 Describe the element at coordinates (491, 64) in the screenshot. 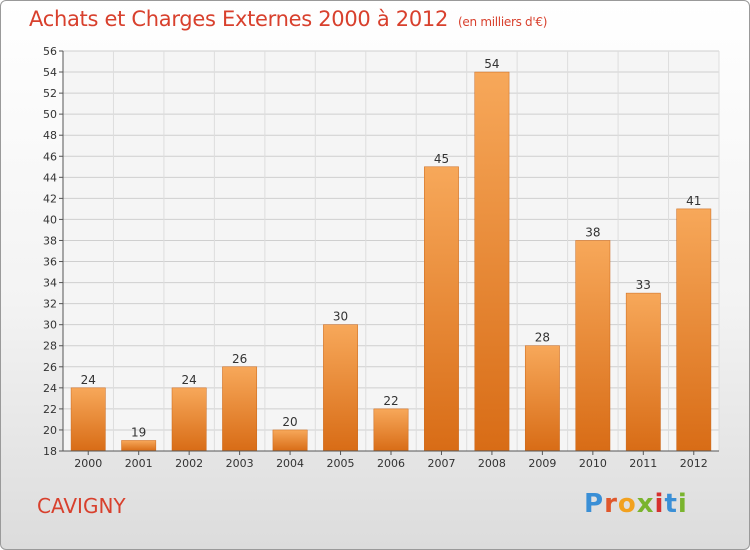

I see `bar-value-label: 54` at that location.